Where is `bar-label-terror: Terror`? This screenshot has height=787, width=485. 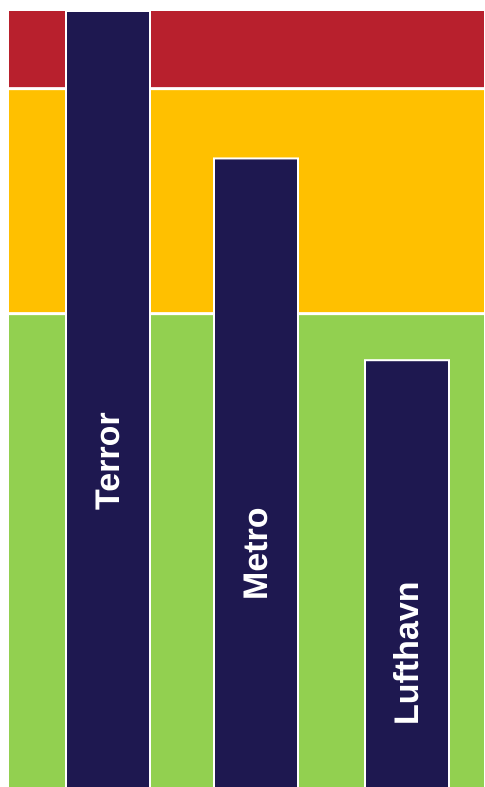 bar-label-terror: Terror is located at coordinates (108, 461).